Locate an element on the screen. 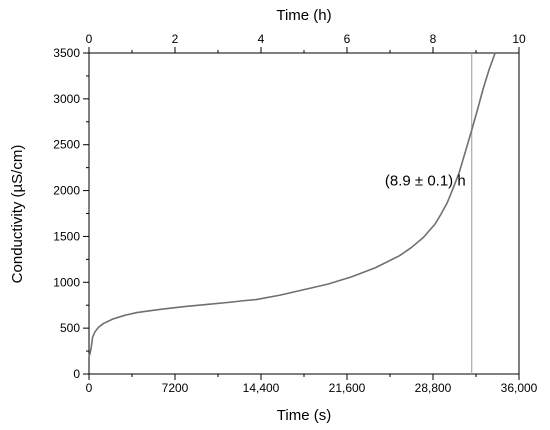 The height and width of the screenshot is (430, 550). x-tick-label: 14,400 is located at coordinates (261, 388).